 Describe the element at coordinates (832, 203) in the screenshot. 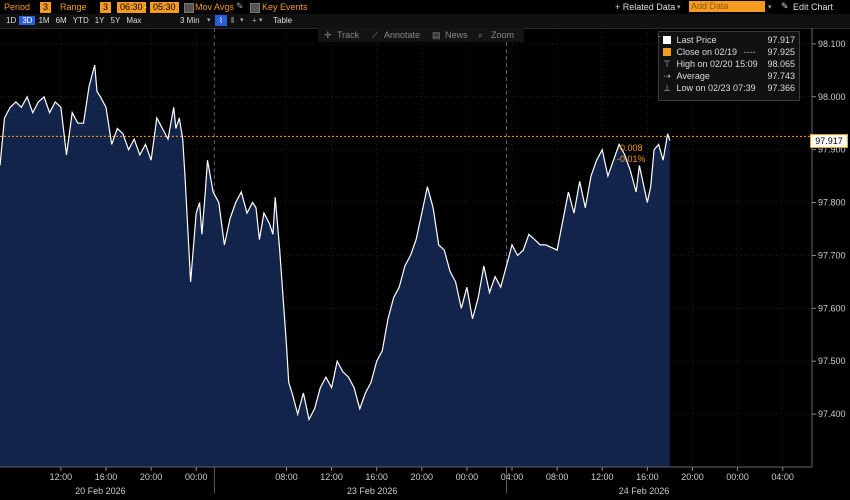

I see `y-tick-label: 97.800` at that location.